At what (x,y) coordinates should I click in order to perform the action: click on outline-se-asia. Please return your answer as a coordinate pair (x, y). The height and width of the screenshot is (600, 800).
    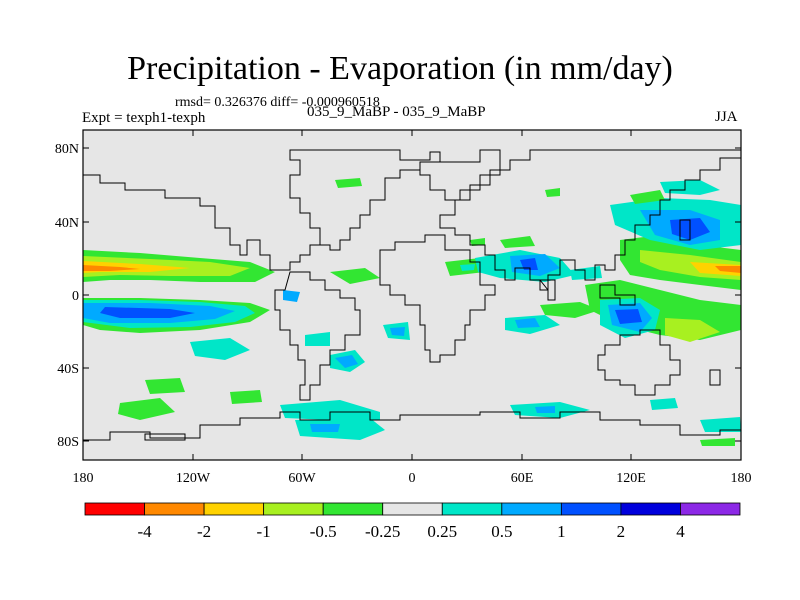
    Looking at the image, I should click on (617, 295).